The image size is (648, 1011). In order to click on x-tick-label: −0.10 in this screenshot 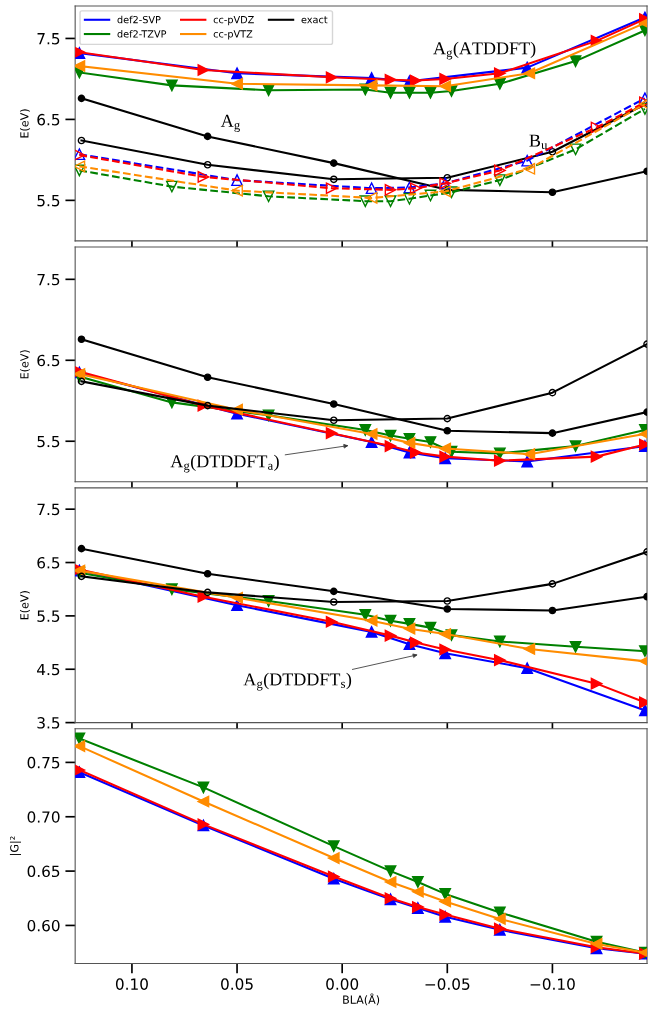, I will do `click(552, 984)`.